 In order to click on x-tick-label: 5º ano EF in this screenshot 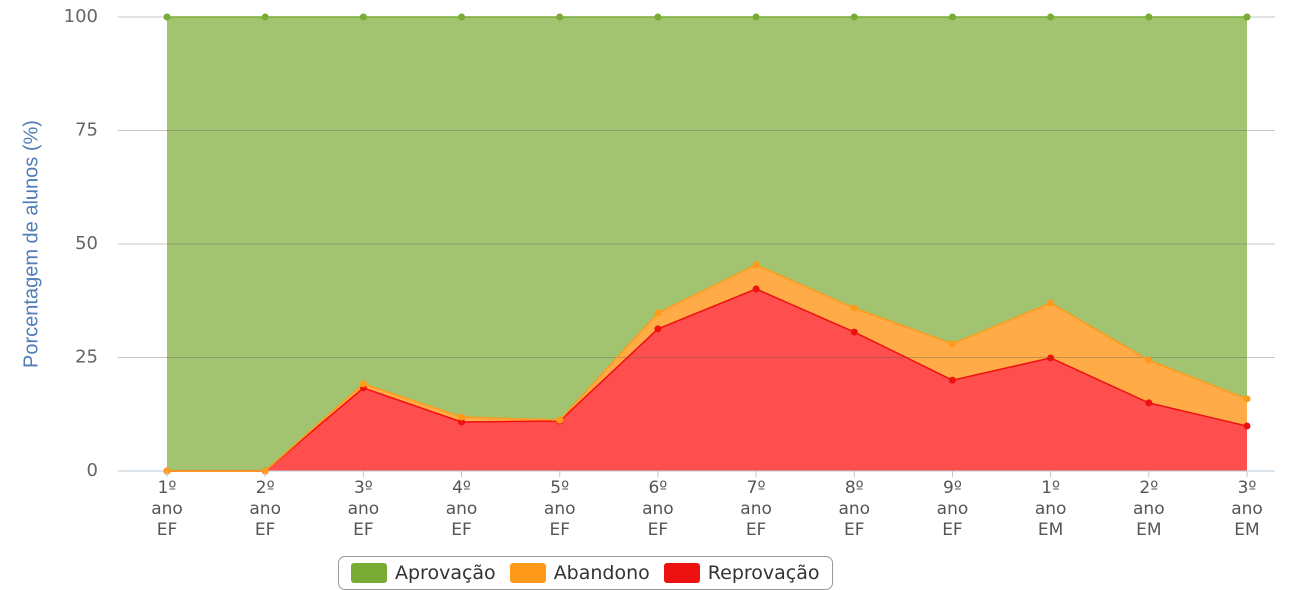, I will do `click(559, 509)`.